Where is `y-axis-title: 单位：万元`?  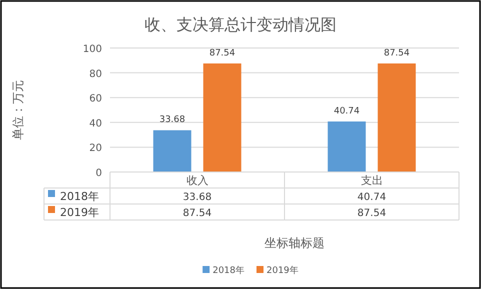 y-axis-title: 单位：万元 is located at coordinates (18, 110).